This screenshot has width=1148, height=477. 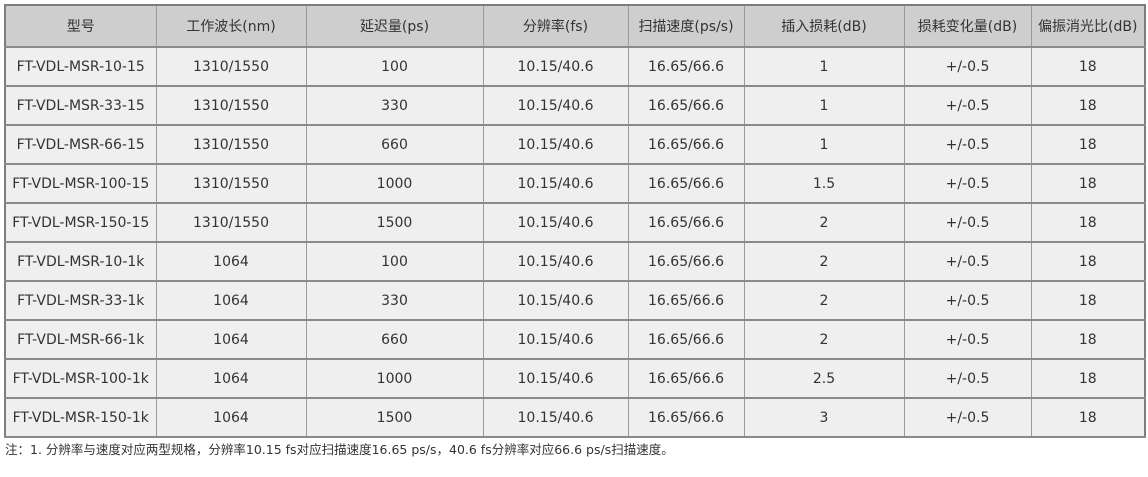 What do you see at coordinates (80, 378) in the screenshot?
I see `table-cell: FT-VDL-MSR-100-1k` at bounding box center [80, 378].